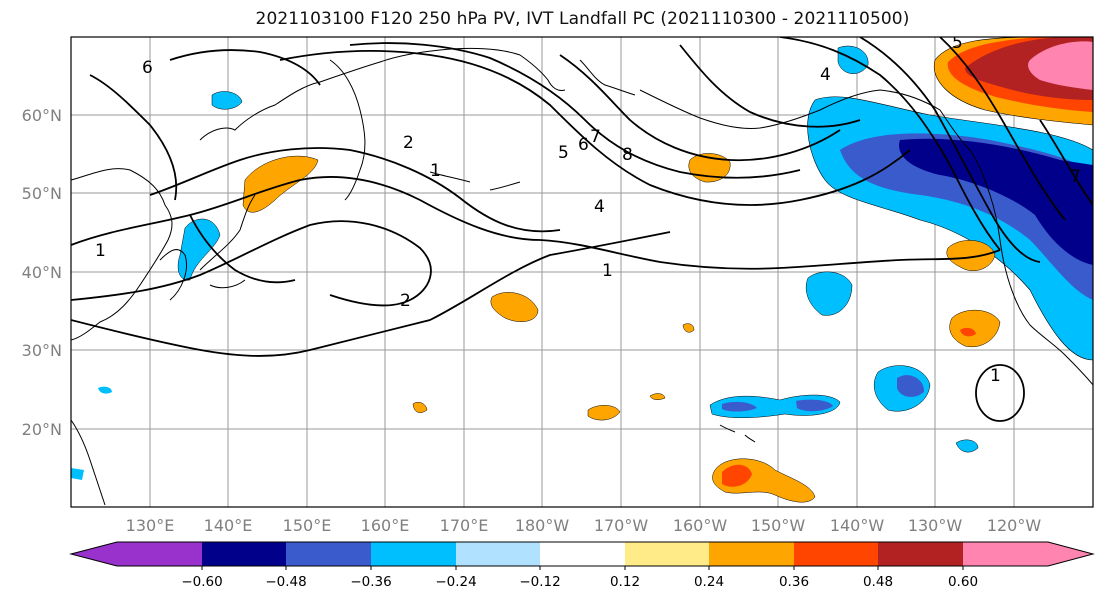  I want to click on lon-label: 170°W, so click(621, 525).